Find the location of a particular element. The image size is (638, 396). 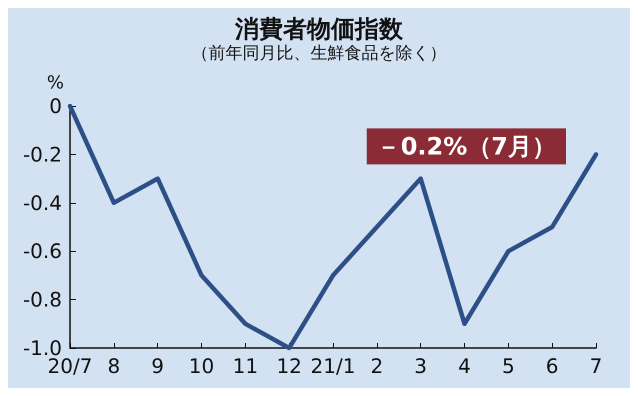

x-tick-label: 5 is located at coordinates (508, 366).